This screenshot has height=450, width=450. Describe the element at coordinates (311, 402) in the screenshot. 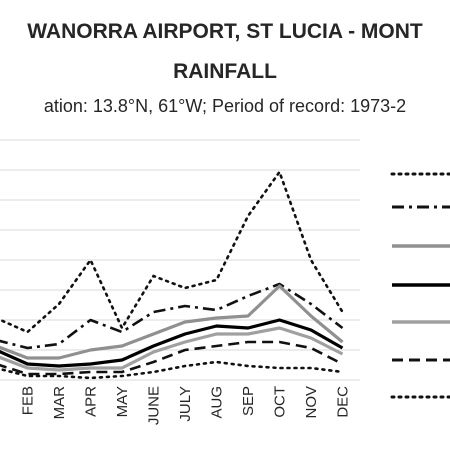

I see `x-tick-label-nov: NOV` at that location.